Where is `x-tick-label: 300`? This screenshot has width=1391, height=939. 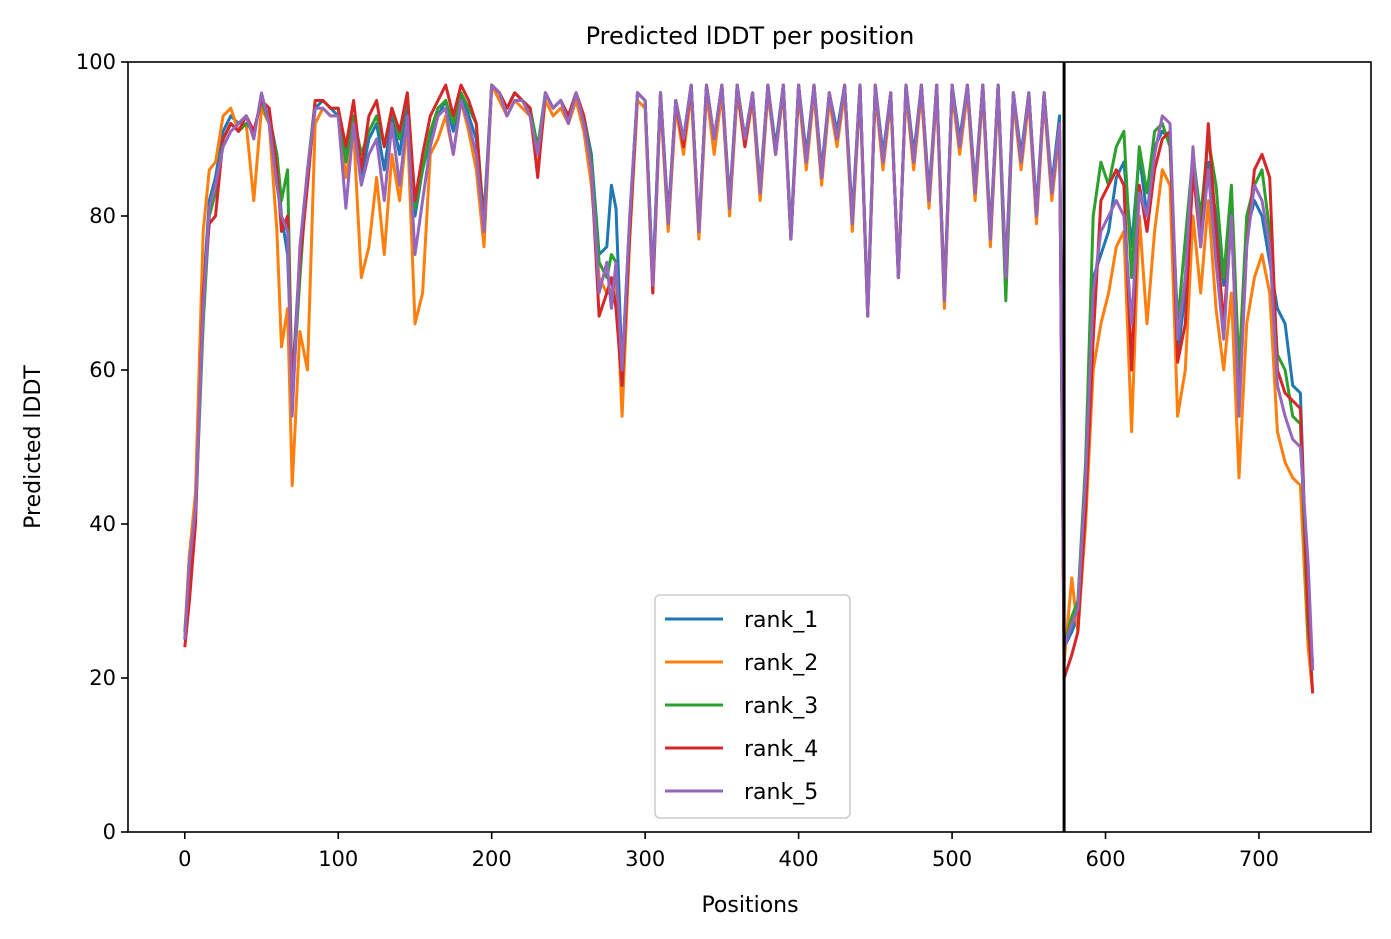
x-tick-label: 300 is located at coordinates (645, 859).